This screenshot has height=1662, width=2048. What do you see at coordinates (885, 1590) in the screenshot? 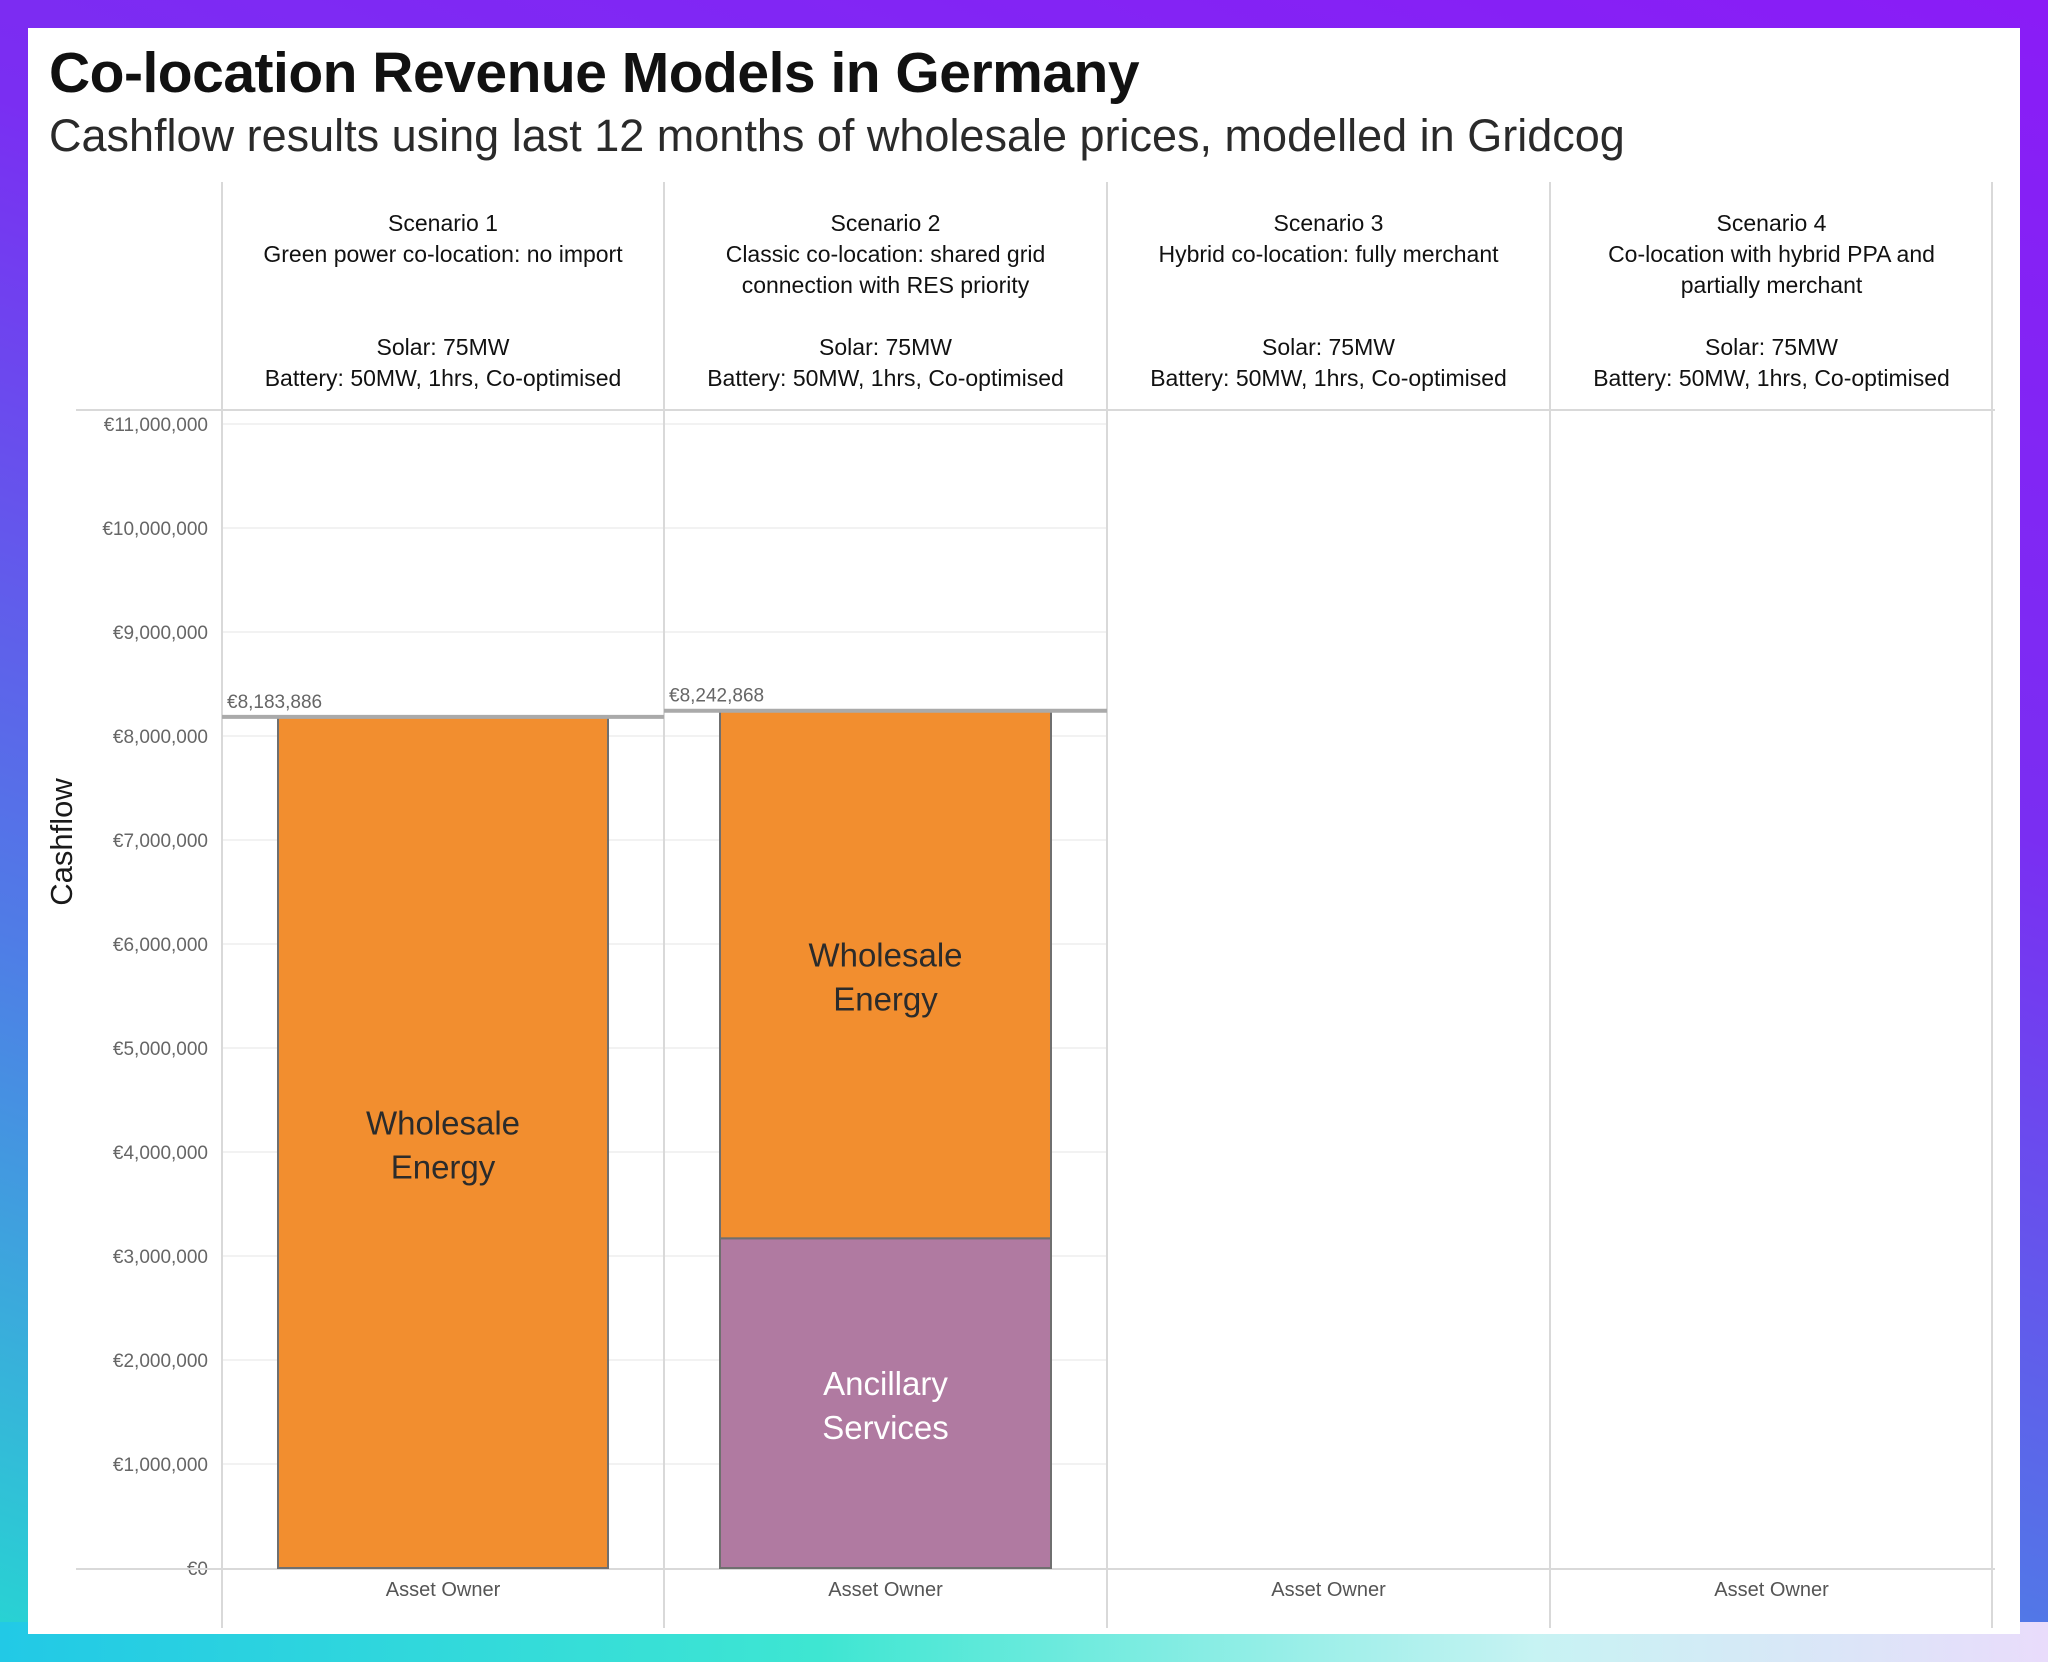
I see `scenario-2-category-label: Asset Owner` at bounding box center [885, 1590].